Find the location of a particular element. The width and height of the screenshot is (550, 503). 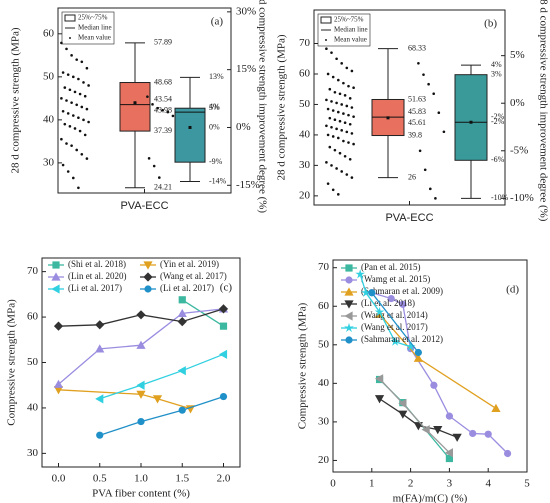

value-label: 24.21 is located at coordinates (163, 187).